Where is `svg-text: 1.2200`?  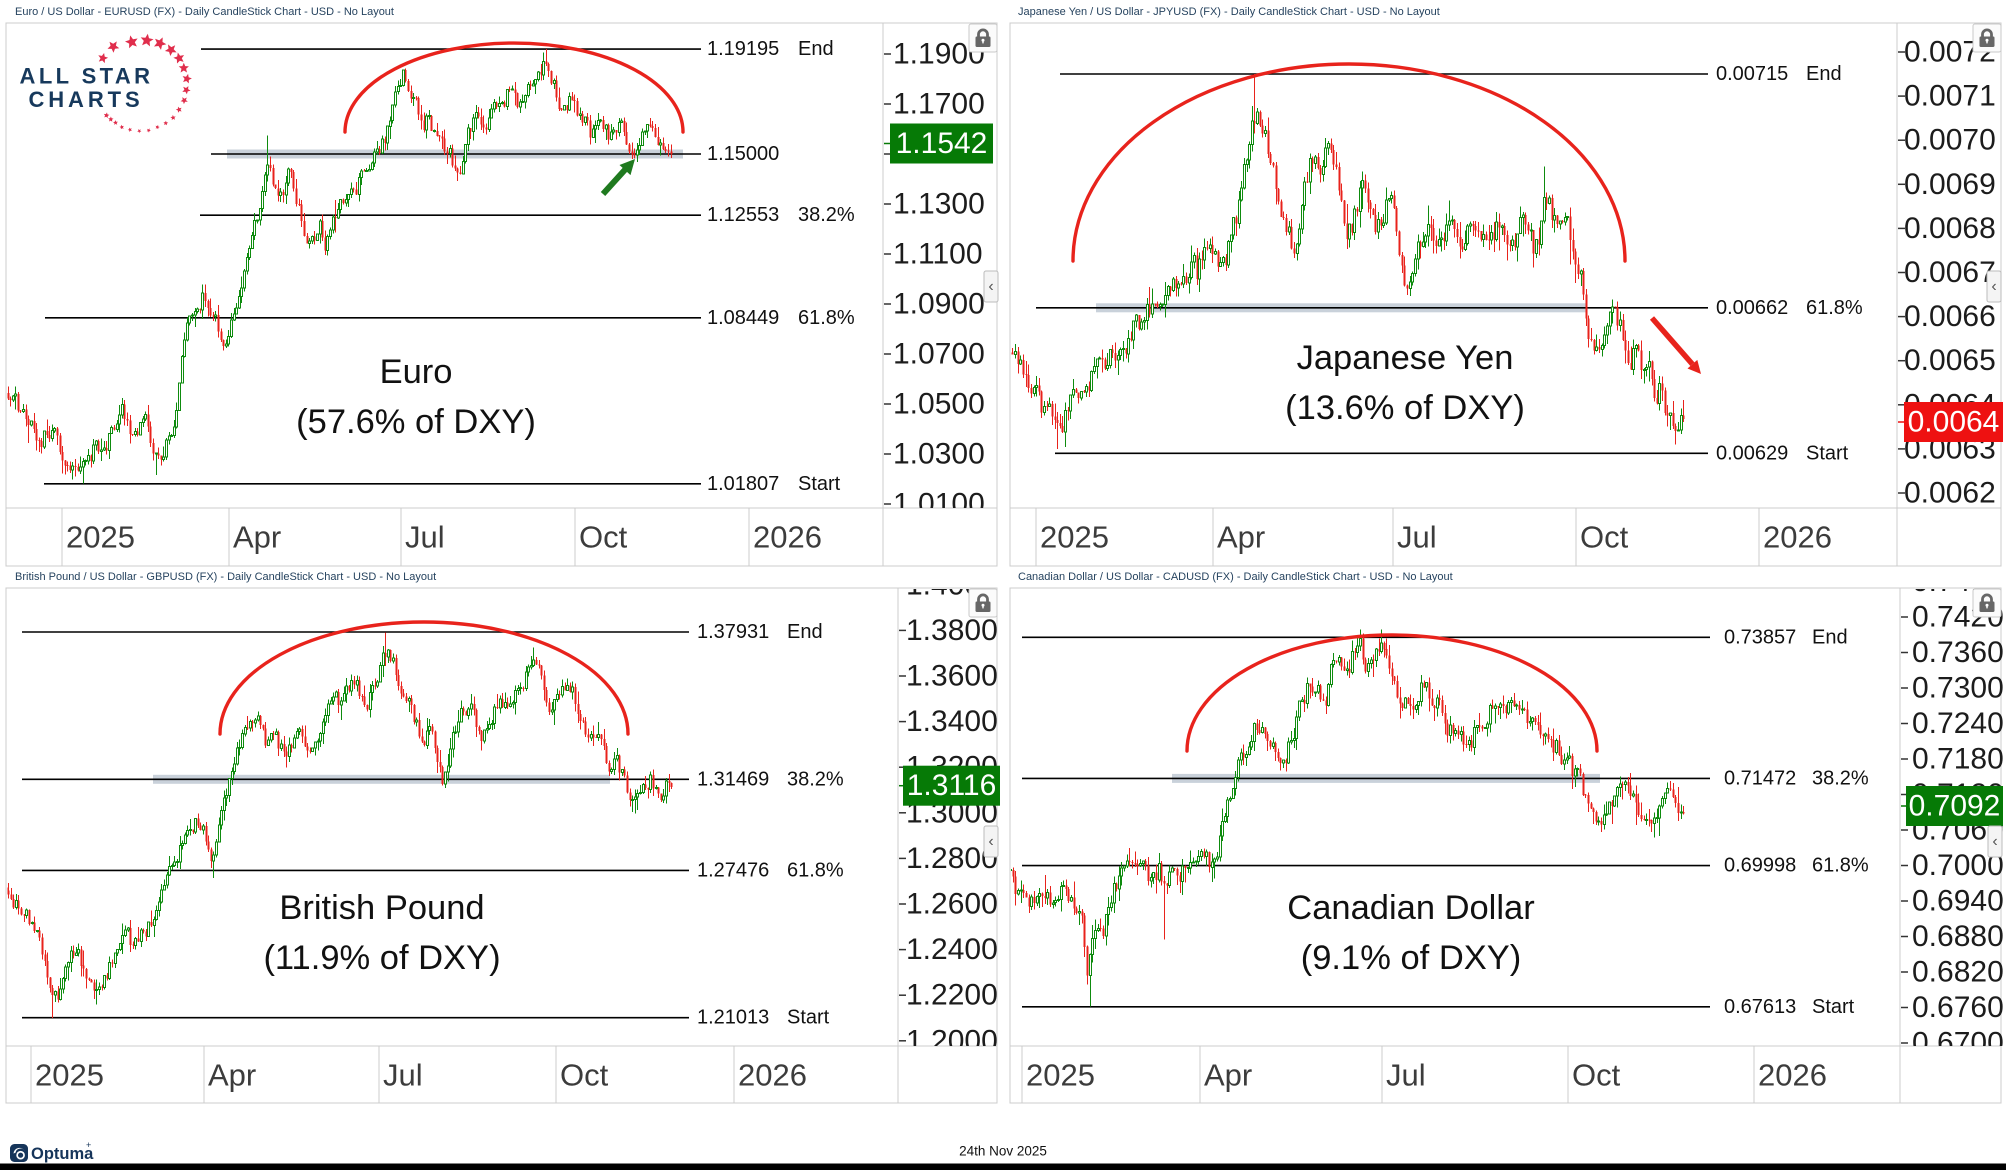
svg-text: 1.2200 is located at coordinates (952, 995).